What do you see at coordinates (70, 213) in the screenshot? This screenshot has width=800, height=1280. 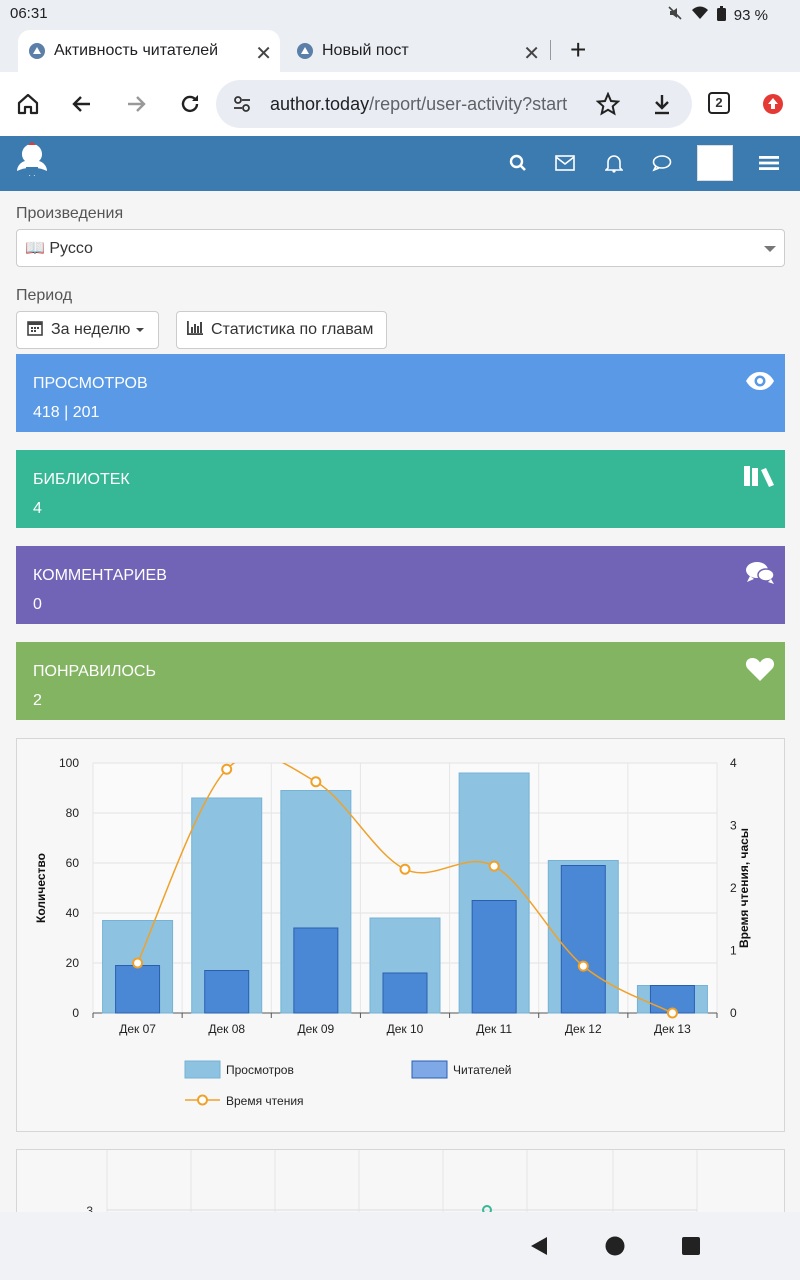 I see `works-label: Произведения` at bounding box center [70, 213].